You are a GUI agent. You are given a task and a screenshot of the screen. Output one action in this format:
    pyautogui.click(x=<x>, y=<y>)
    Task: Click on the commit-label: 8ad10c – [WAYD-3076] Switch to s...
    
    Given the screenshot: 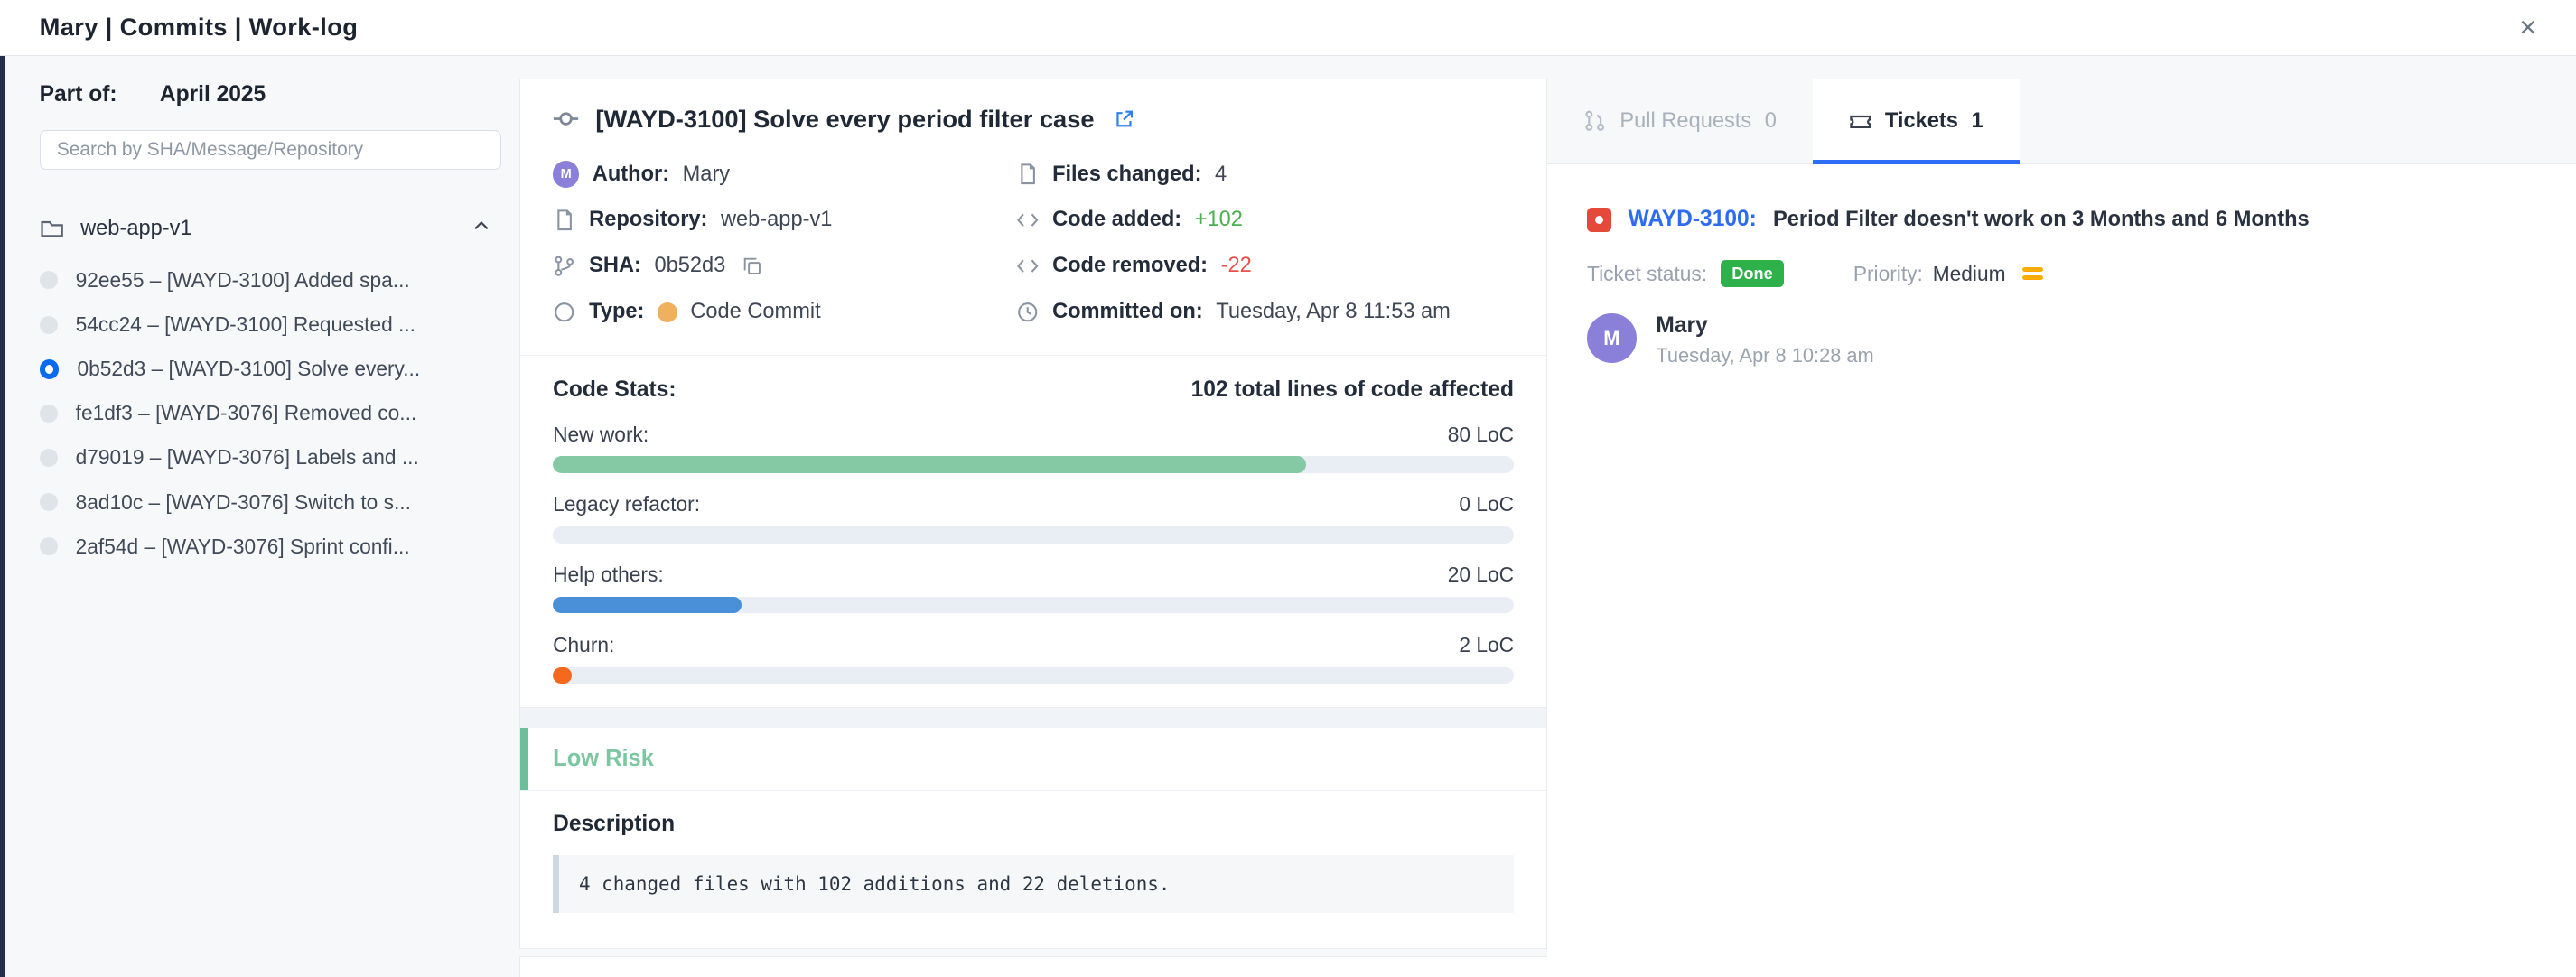 What is the action you would take?
    pyautogui.click(x=243, y=501)
    